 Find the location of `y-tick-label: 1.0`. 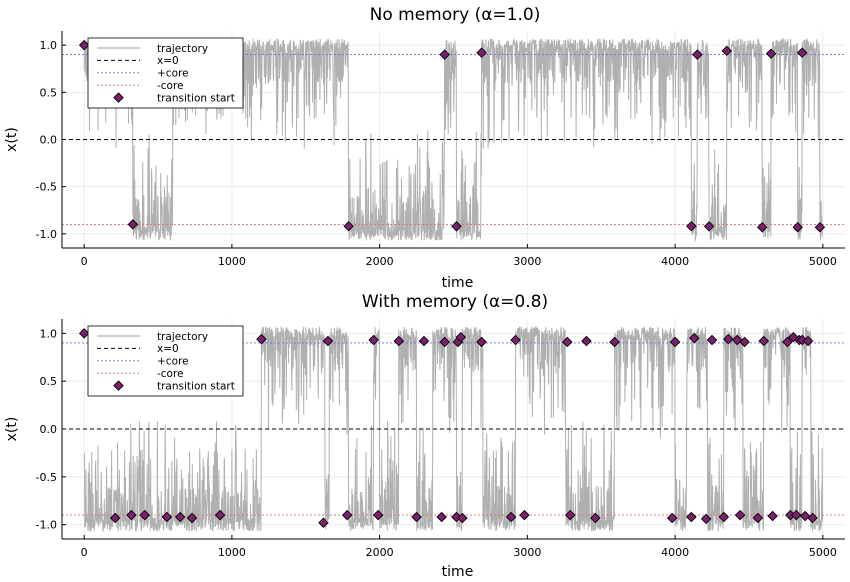

y-tick-label: 1.0 is located at coordinates (49, 333).